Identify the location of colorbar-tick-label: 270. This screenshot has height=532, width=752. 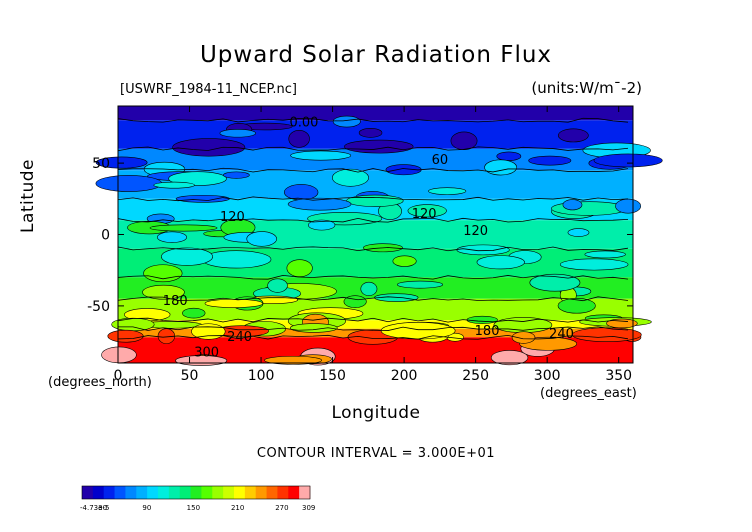
(282, 508).